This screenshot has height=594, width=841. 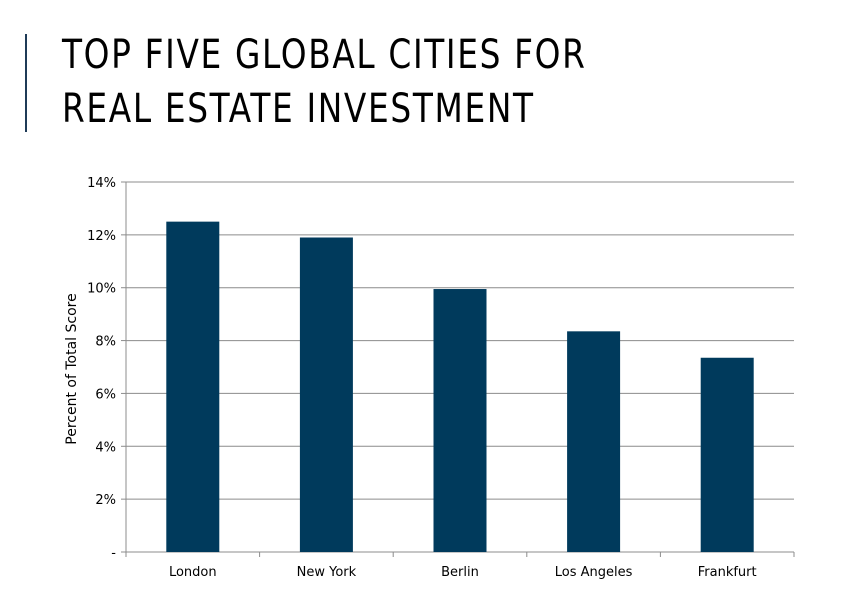 What do you see at coordinates (101, 289) in the screenshot?
I see `y-tick-label: 10%` at bounding box center [101, 289].